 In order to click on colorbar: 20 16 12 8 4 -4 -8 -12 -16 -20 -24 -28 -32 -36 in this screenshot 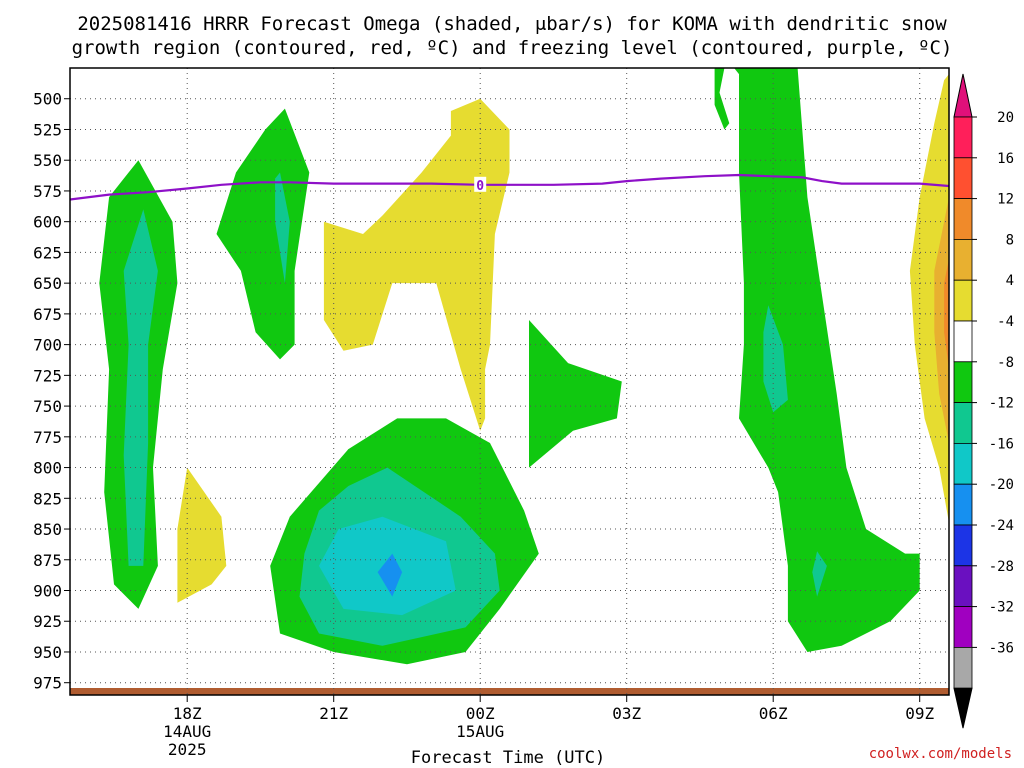, I will do `click(983, 401)`.